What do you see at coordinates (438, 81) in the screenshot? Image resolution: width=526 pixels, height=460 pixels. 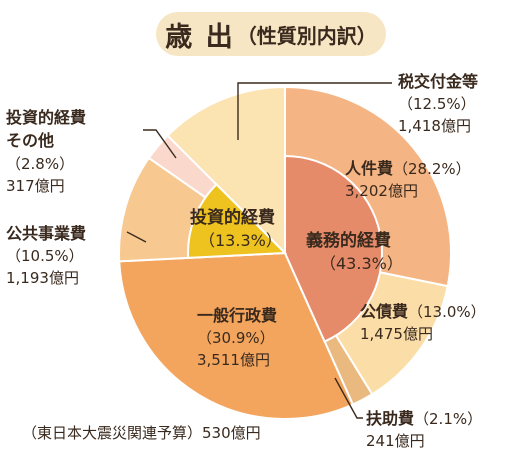 I see `label-zei-kofukin: 税交付金等` at bounding box center [438, 81].